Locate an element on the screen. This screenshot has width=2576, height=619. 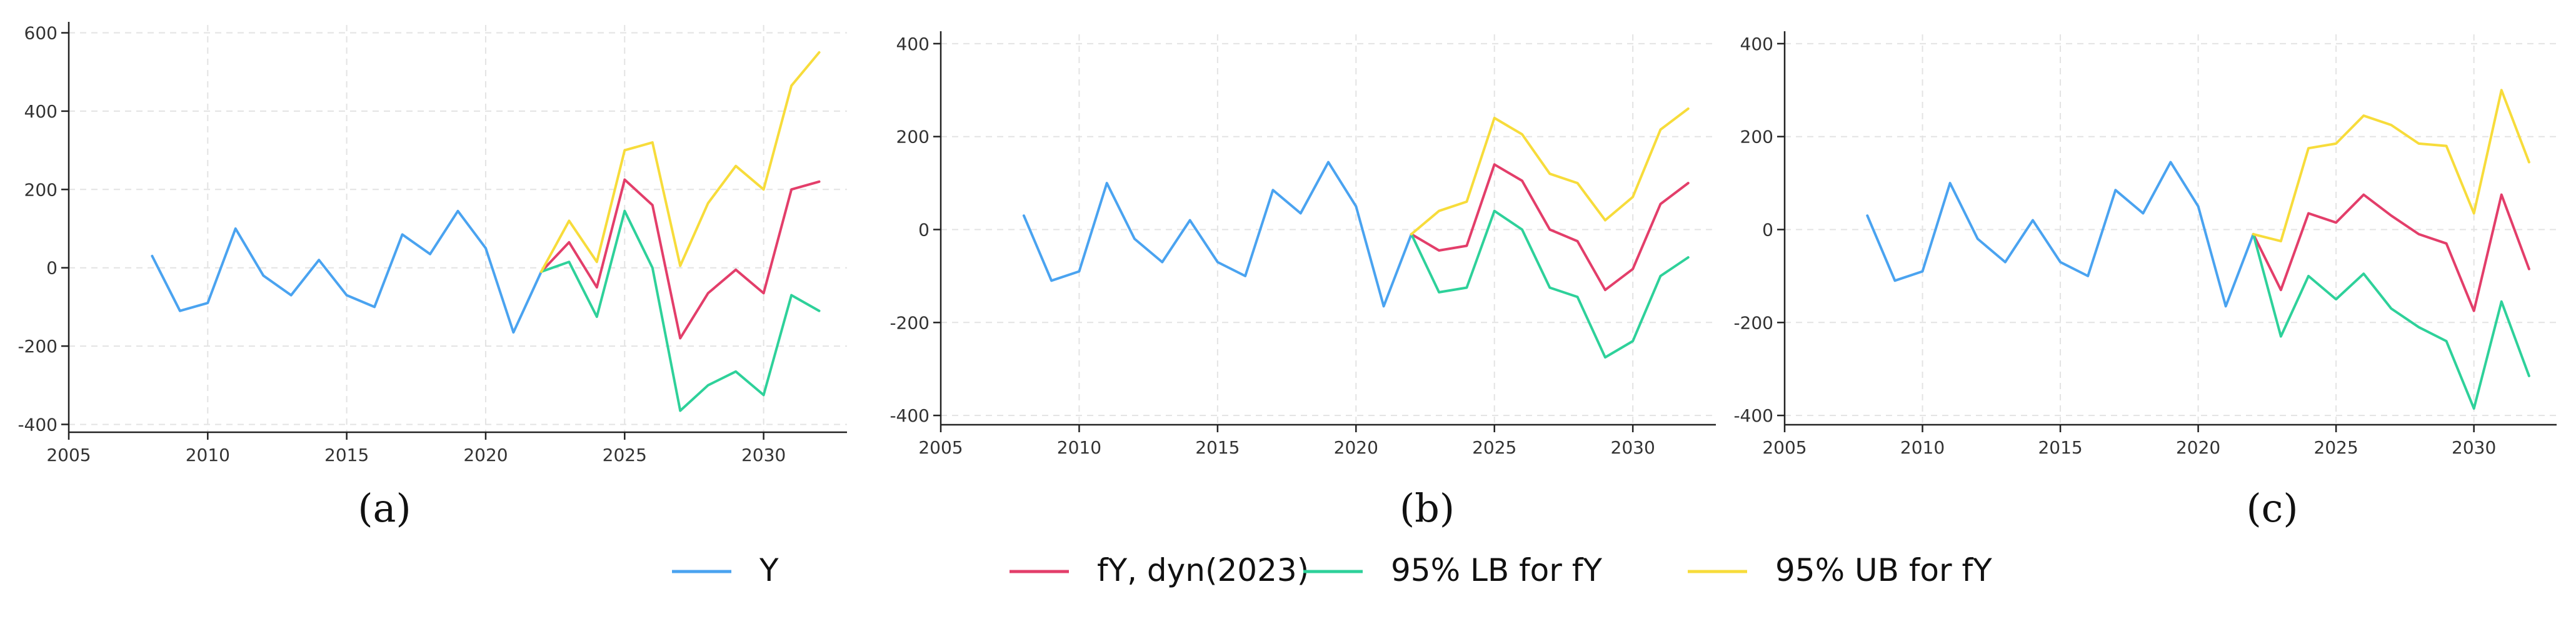
legend-item: Y is located at coordinates (725, 570).